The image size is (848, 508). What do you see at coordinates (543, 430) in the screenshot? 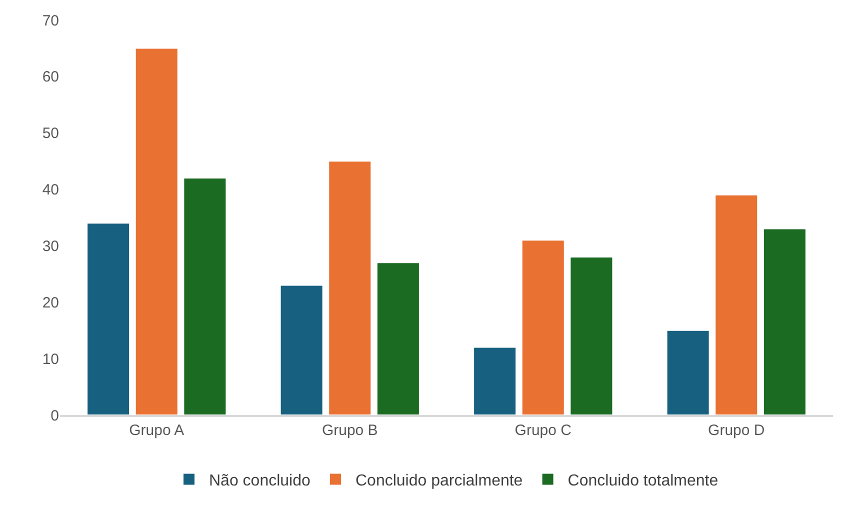
I see `x-tick-label: Grupo C` at bounding box center [543, 430].